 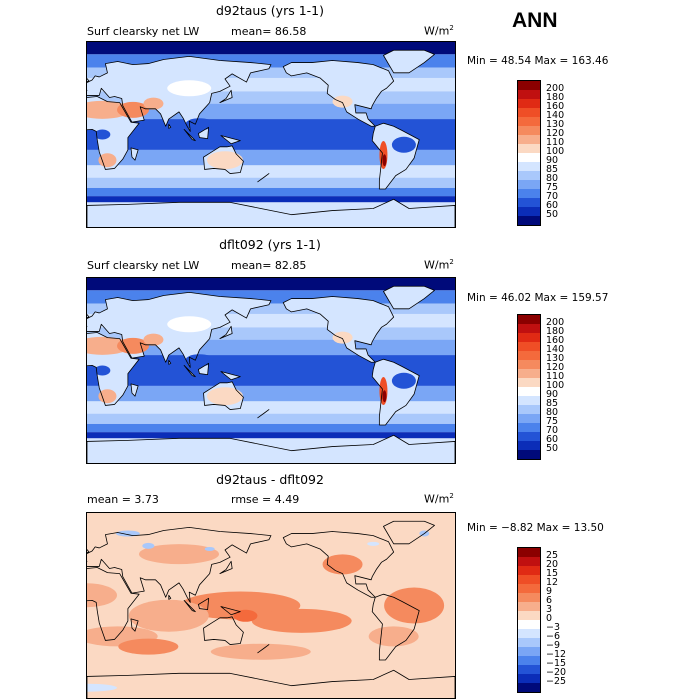 What do you see at coordinates (556, 681) in the screenshot?
I see `colorbar-tick-label: −25` at bounding box center [556, 681].